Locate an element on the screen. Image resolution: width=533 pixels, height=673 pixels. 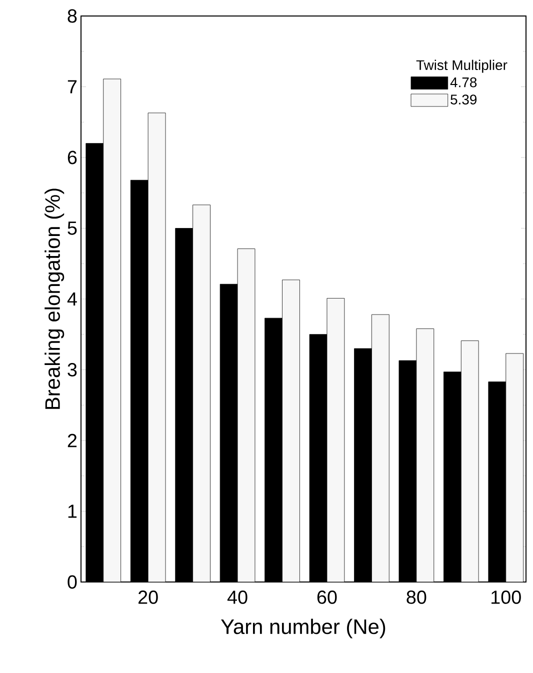
y-tick-label: 1 is located at coordinates (72, 511).